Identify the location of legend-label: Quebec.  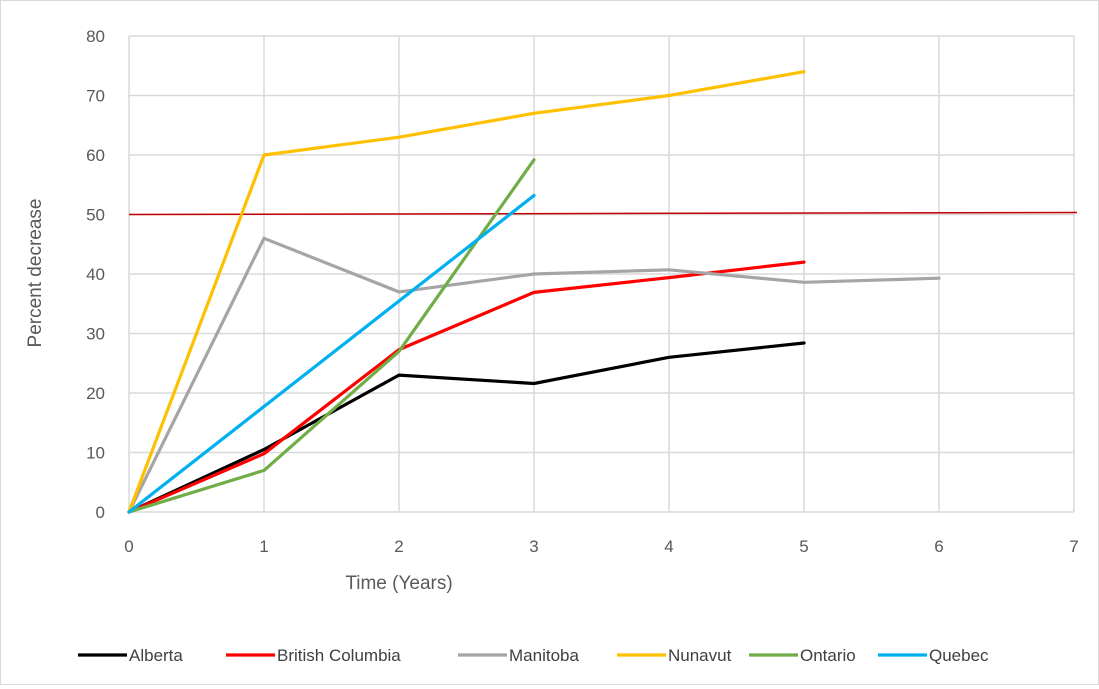
(959, 655).